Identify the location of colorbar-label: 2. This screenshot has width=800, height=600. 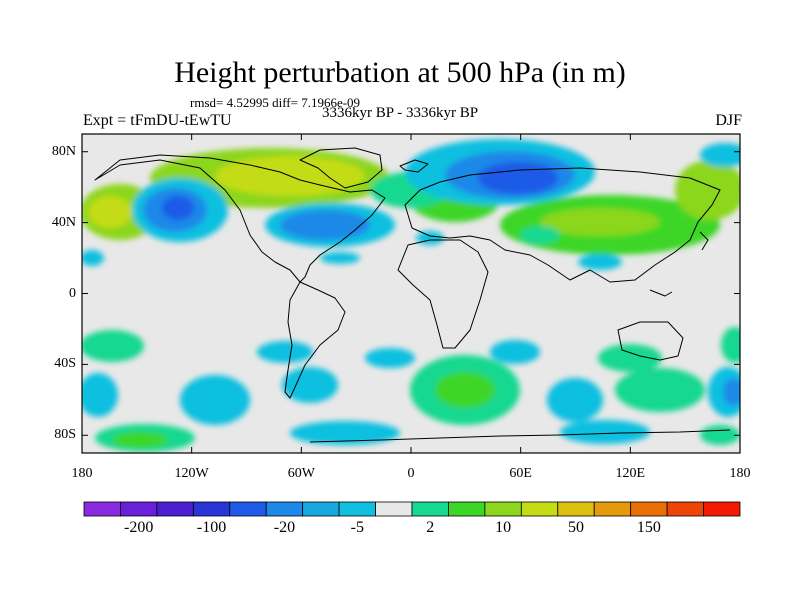
(430, 527).